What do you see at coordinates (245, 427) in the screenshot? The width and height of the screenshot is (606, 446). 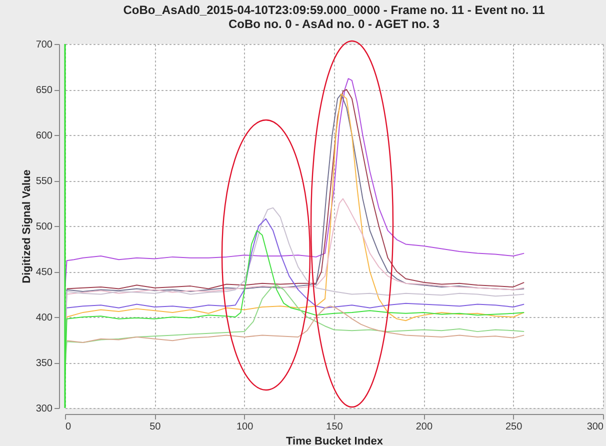 I see `x-tick-label: 100` at bounding box center [245, 427].